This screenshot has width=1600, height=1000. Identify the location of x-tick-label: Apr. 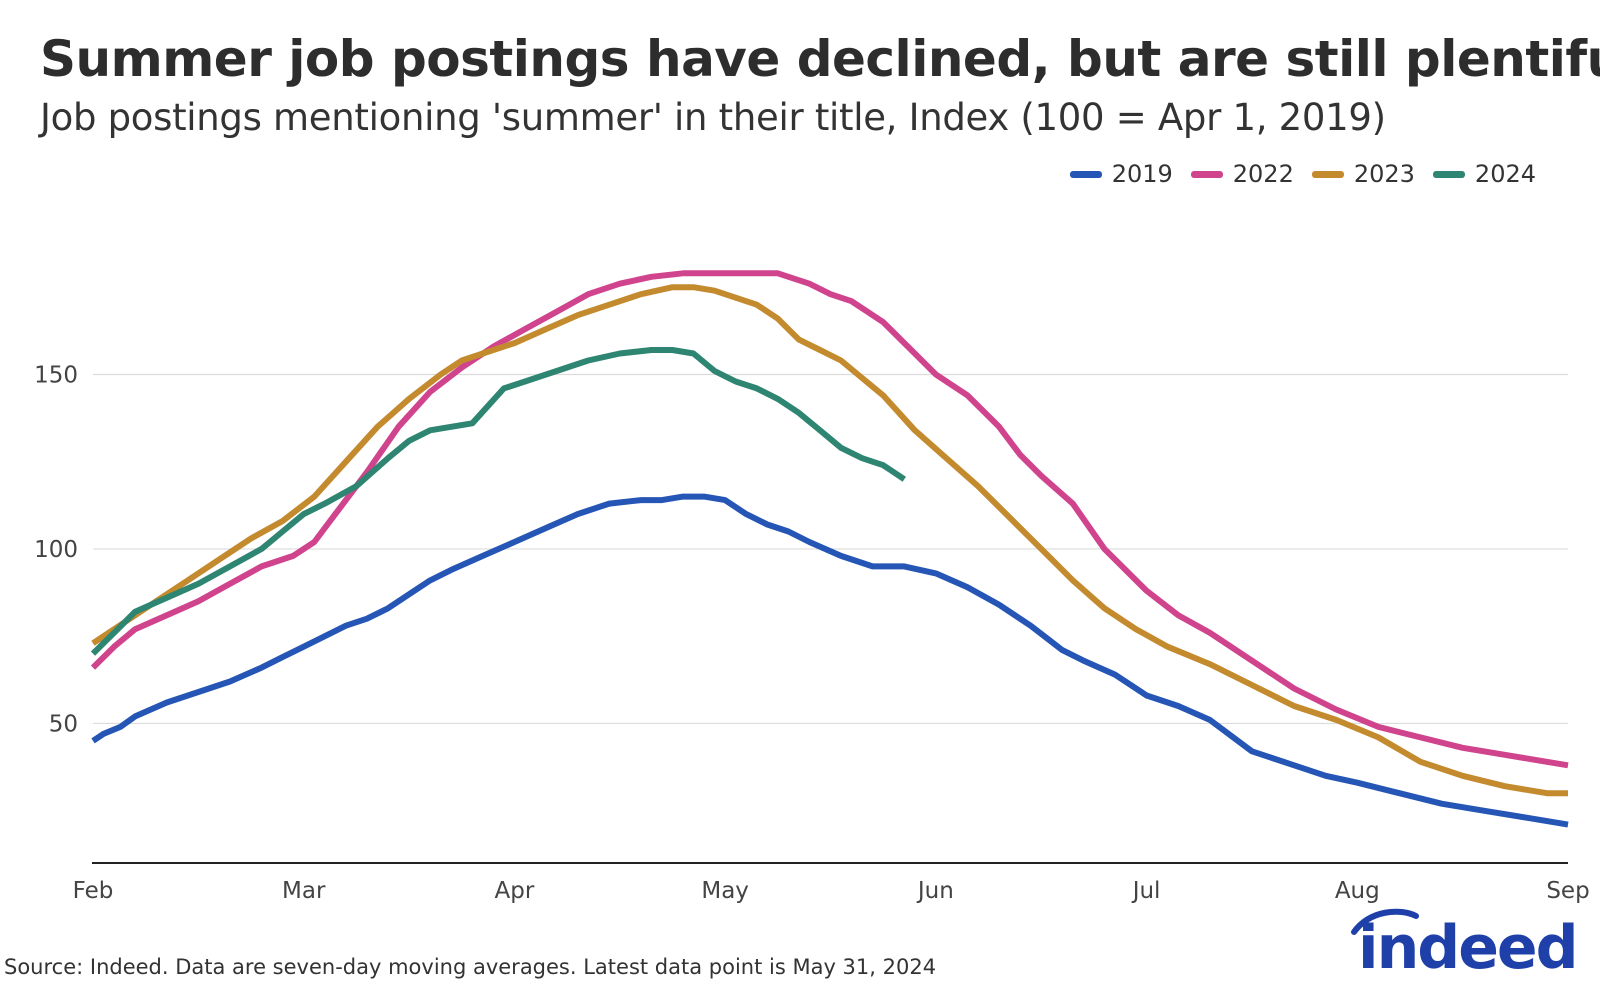
(515, 891).